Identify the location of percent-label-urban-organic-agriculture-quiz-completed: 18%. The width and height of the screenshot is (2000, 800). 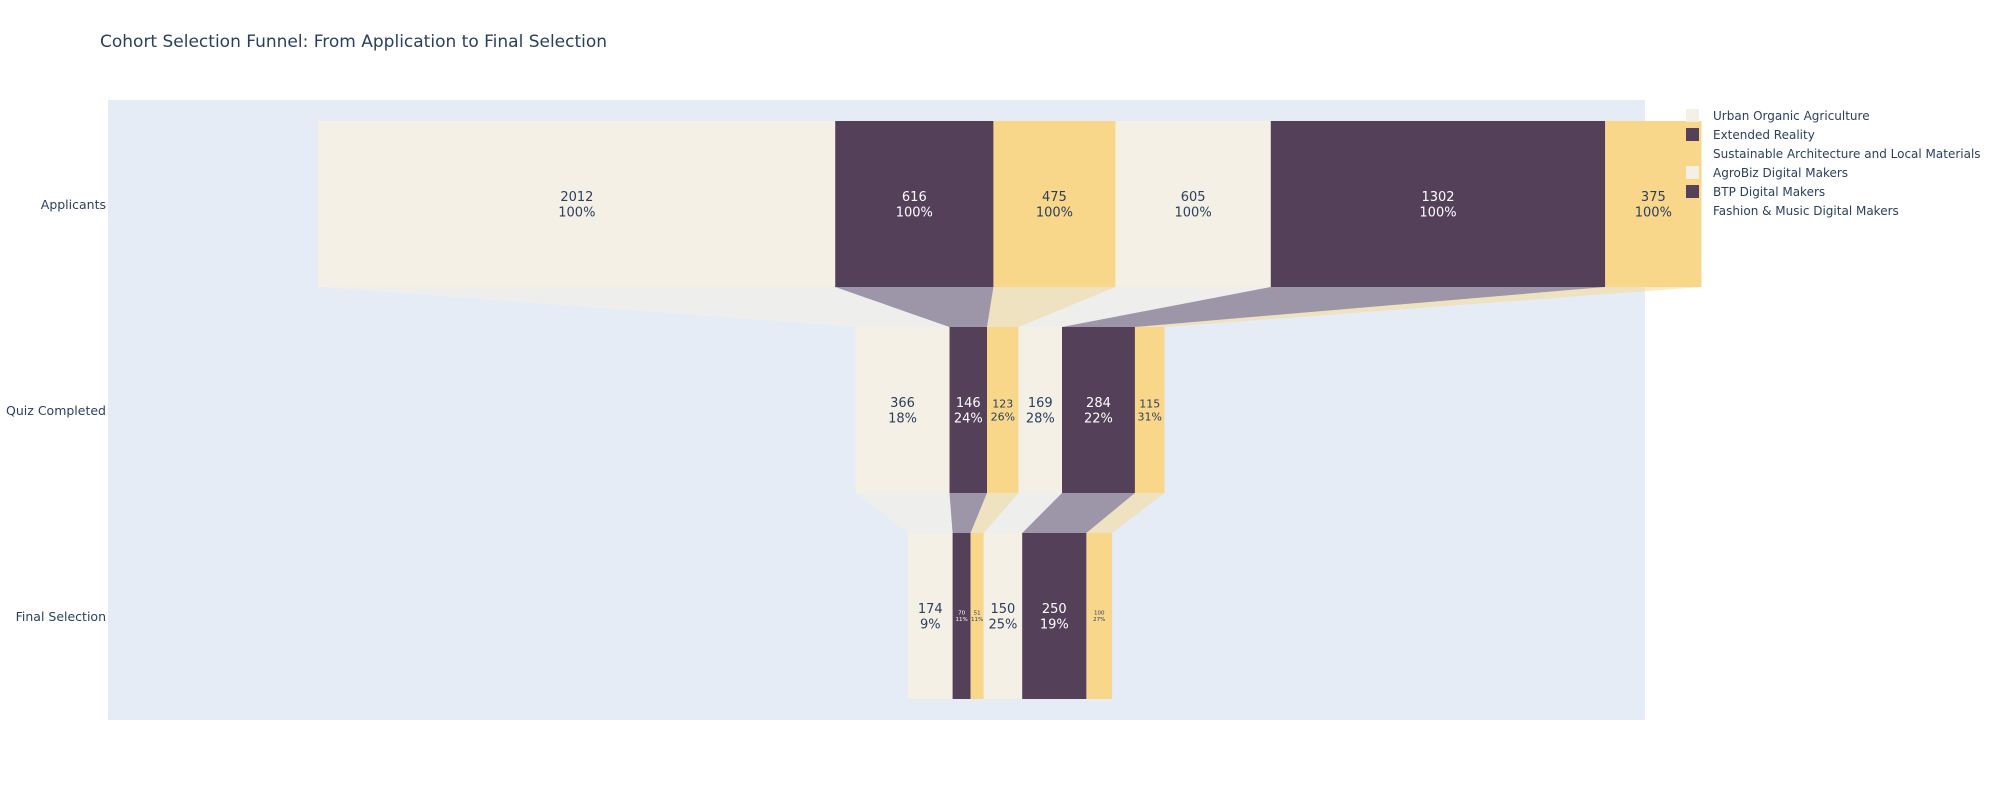
(902, 418).